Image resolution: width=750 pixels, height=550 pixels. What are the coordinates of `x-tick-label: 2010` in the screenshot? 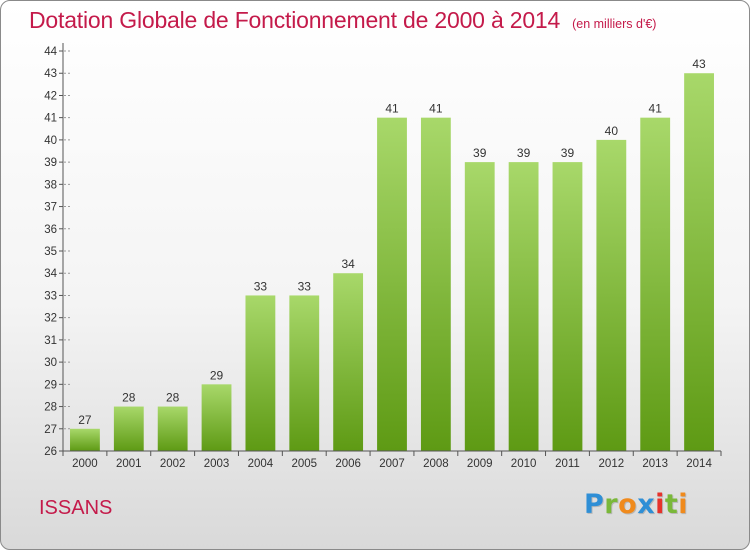 It's located at (524, 464).